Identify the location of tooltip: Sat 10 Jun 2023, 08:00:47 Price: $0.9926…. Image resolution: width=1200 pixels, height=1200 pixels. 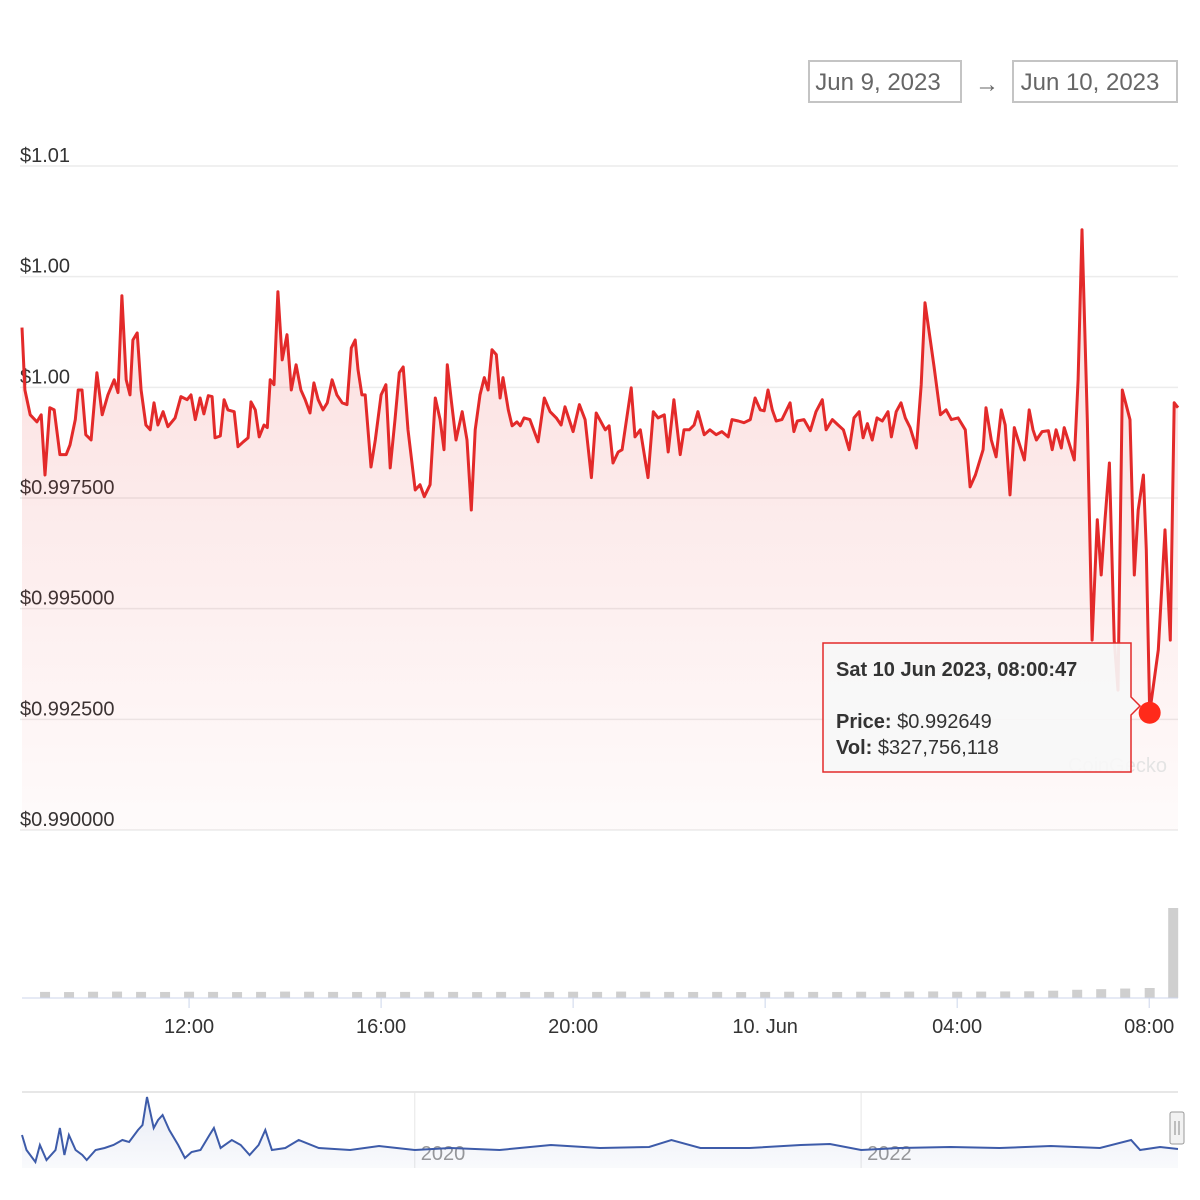
(982, 707).